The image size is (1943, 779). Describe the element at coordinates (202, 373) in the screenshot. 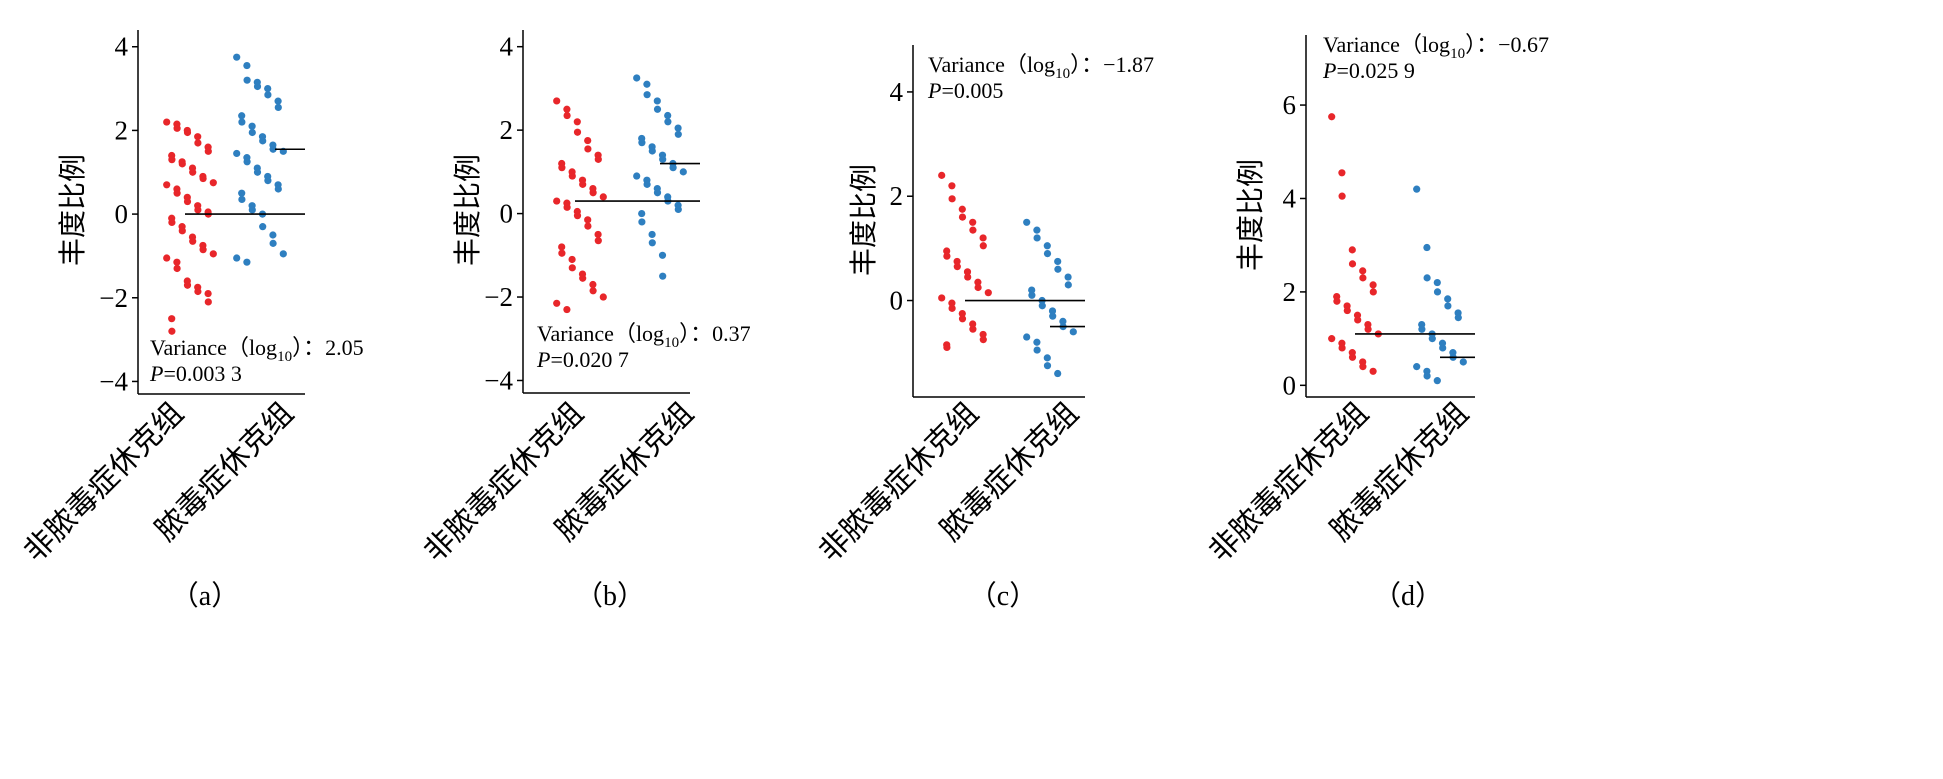

I see `p-value: =0.003 3` at that location.